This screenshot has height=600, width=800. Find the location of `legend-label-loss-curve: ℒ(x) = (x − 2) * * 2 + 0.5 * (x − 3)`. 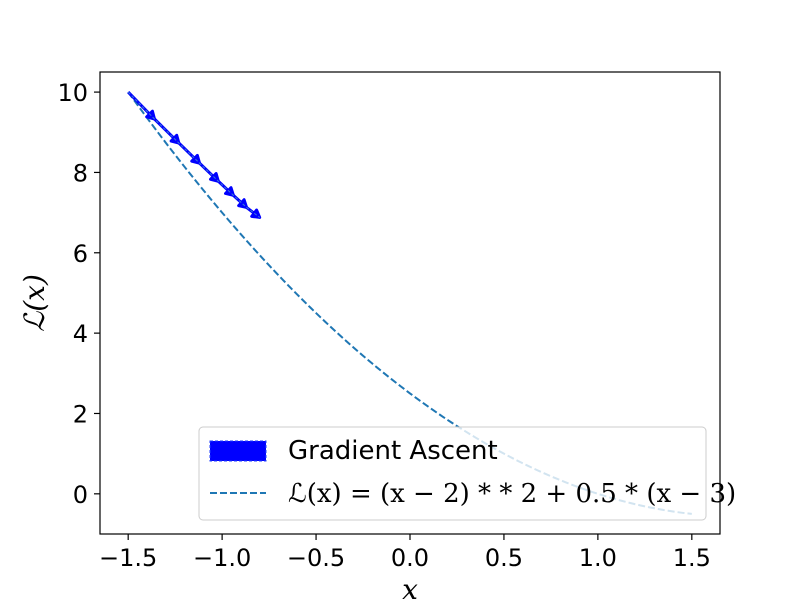

legend-label-loss-curve: ℒ(x) = (x − 2) * * 2 + 0.5 * (x − 3) is located at coordinates (512, 494).